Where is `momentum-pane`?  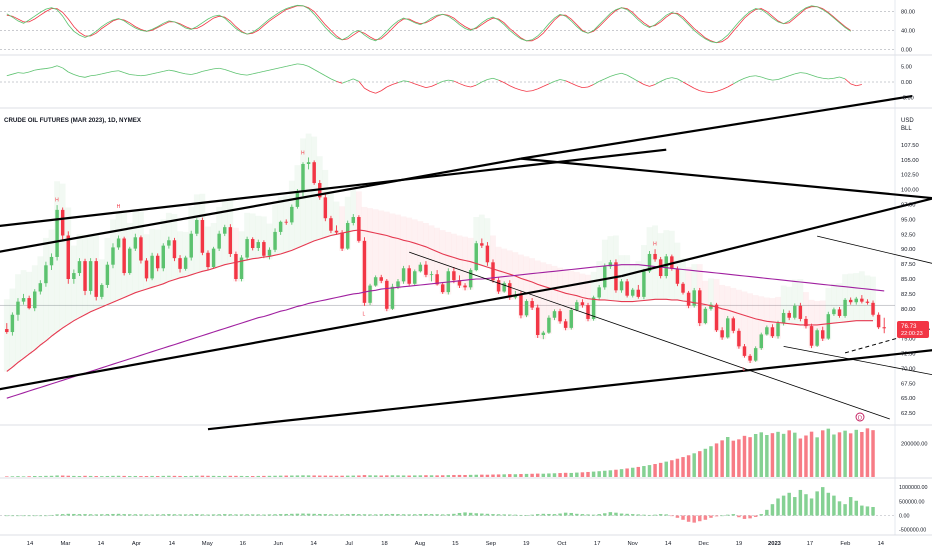
momentum-pane is located at coordinates (447, 78).